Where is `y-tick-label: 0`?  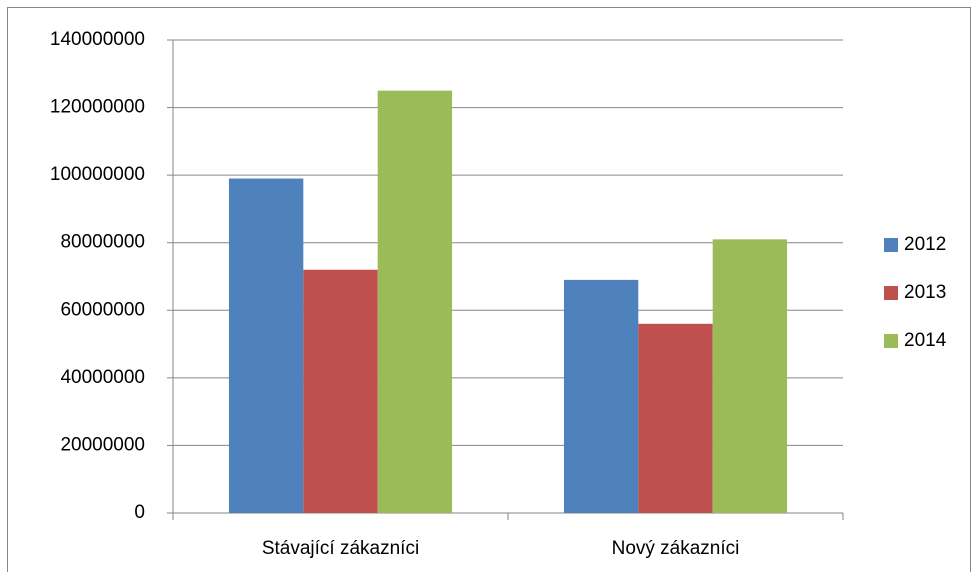
y-tick-label: 0 is located at coordinates (139, 512).